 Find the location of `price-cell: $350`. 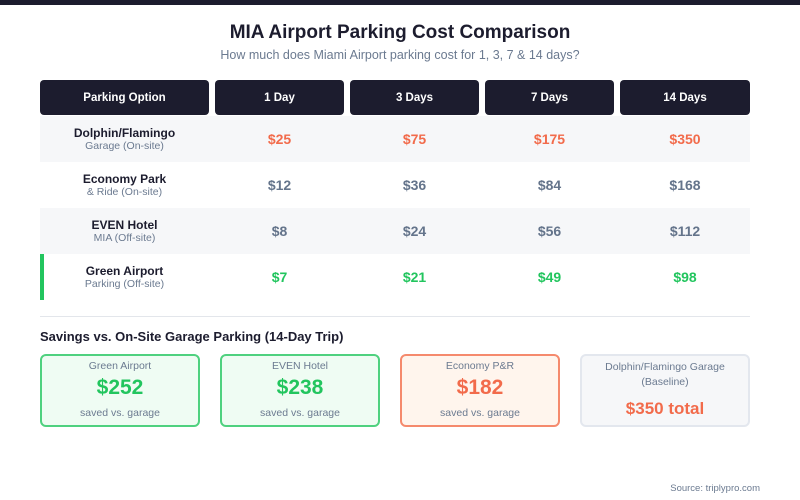

price-cell: $350 is located at coordinates (685, 139).